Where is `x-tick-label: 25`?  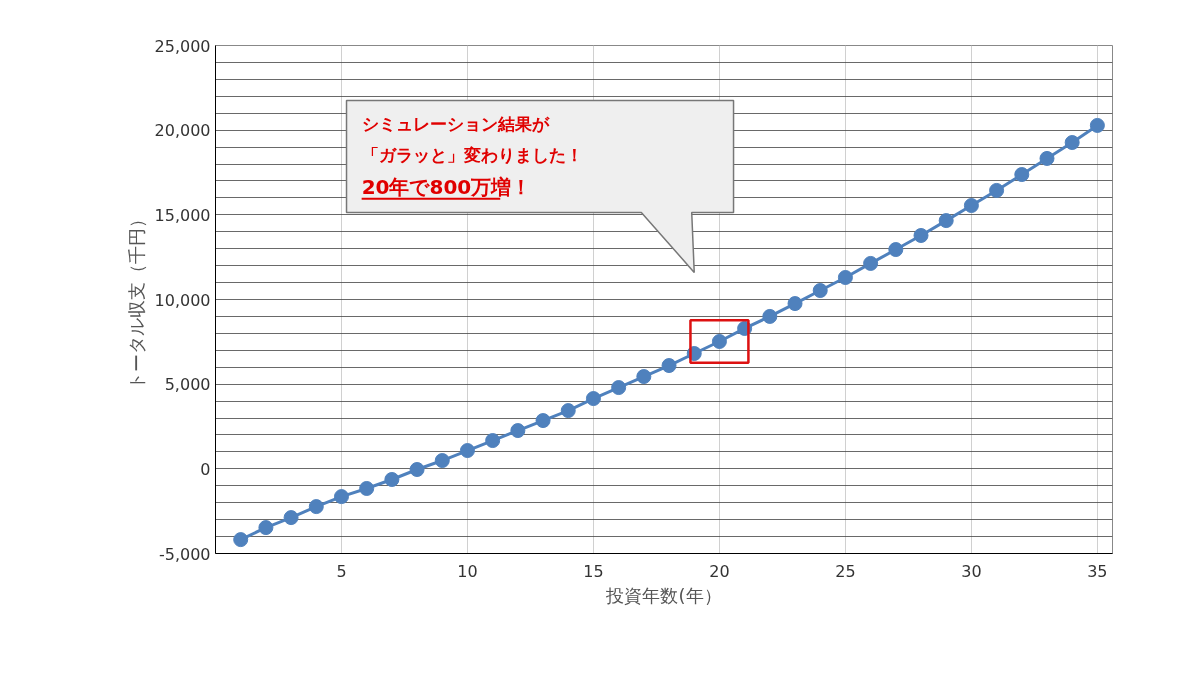 x-tick-label: 25 is located at coordinates (845, 571).